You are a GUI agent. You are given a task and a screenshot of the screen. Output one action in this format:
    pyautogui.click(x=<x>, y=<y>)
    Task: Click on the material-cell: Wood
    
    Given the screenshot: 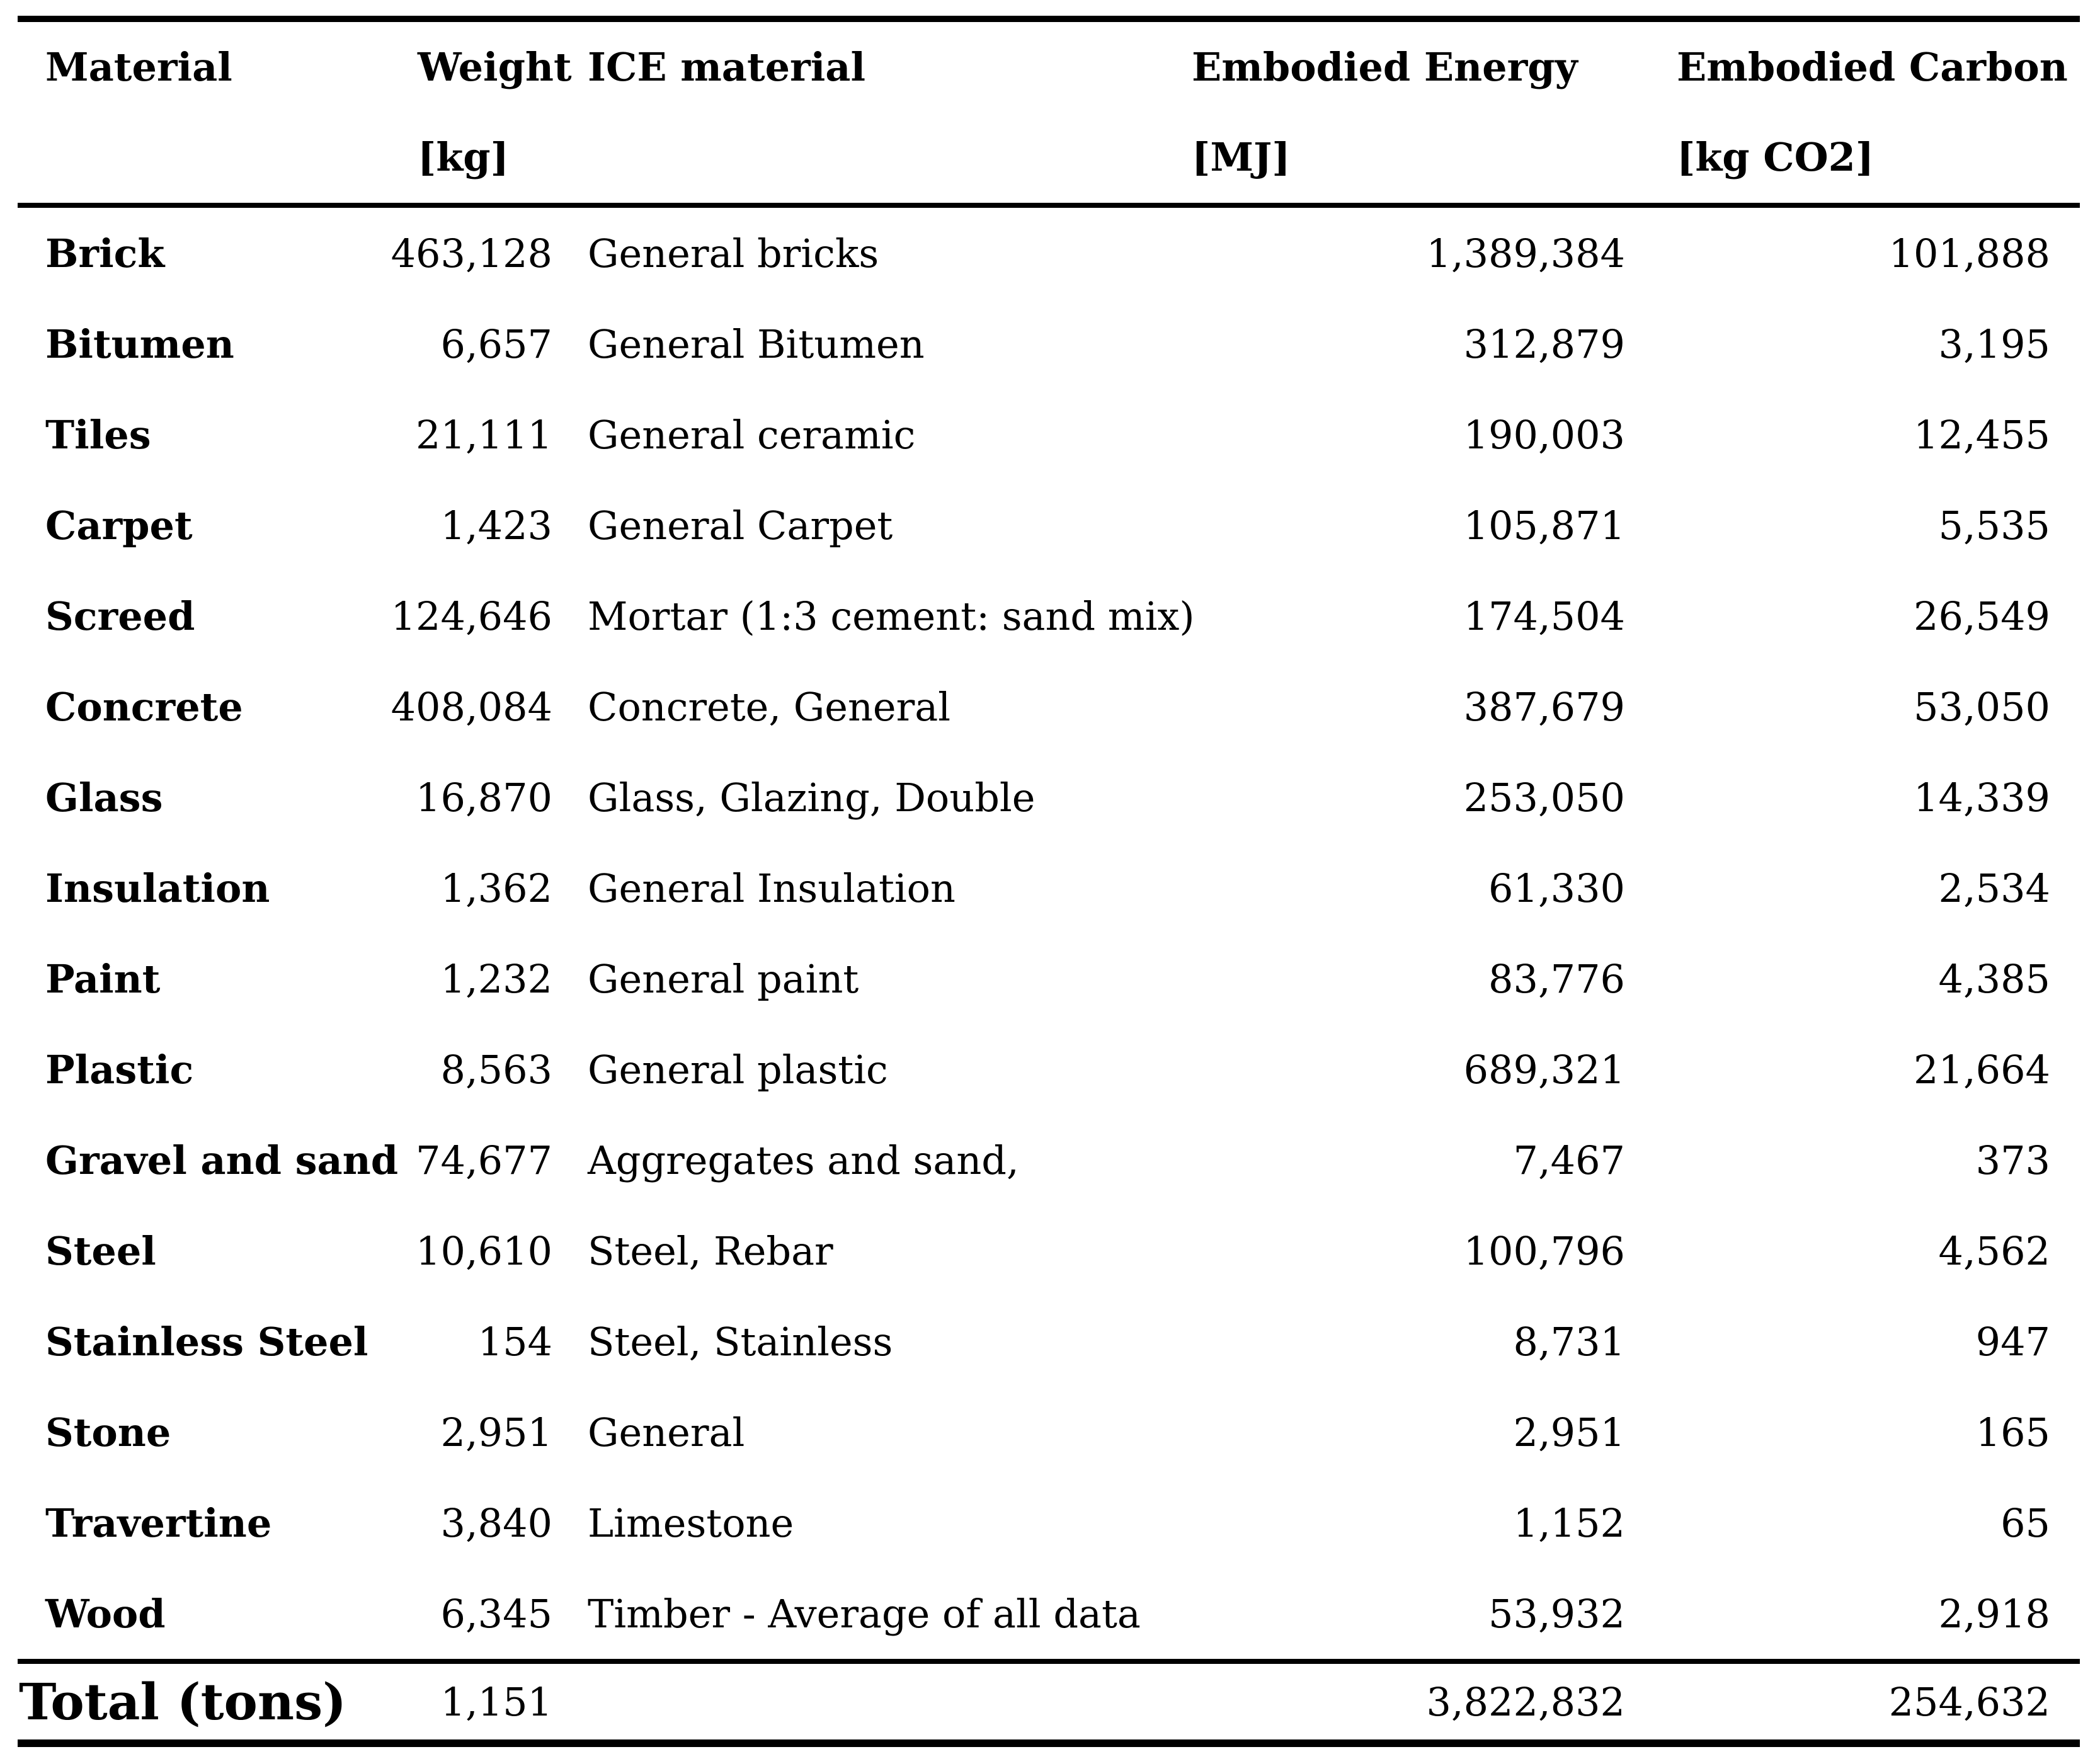 What is the action you would take?
    pyautogui.click(x=106, y=1613)
    